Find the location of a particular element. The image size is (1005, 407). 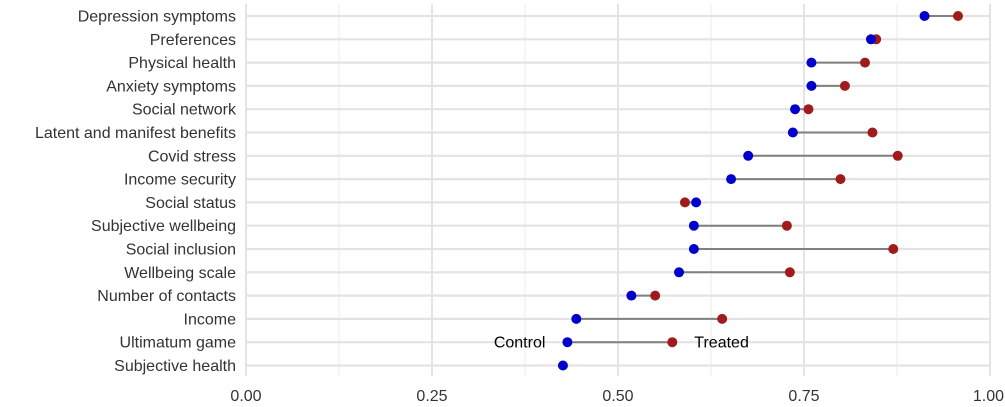

y-tick-label: Depression symptoms is located at coordinates (157, 17).